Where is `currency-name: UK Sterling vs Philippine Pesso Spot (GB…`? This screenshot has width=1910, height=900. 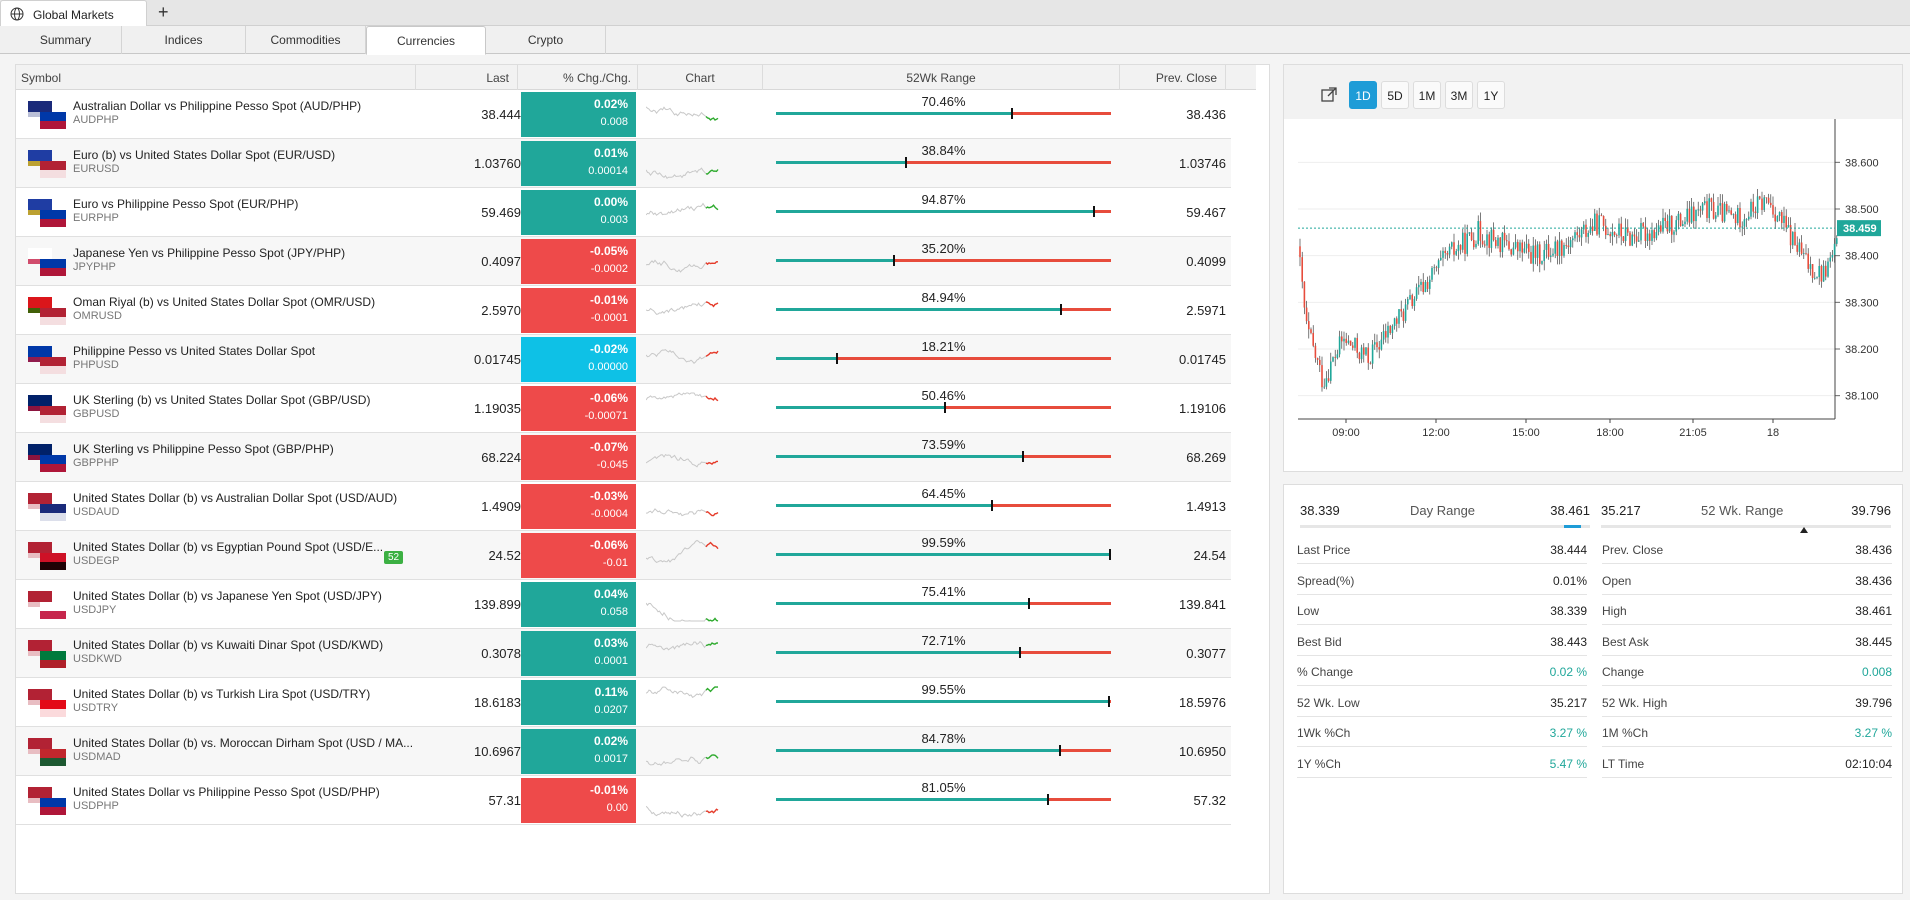
currency-name: UK Sterling vs Philippine Pesso Spot (GB… is located at coordinates (203, 449).